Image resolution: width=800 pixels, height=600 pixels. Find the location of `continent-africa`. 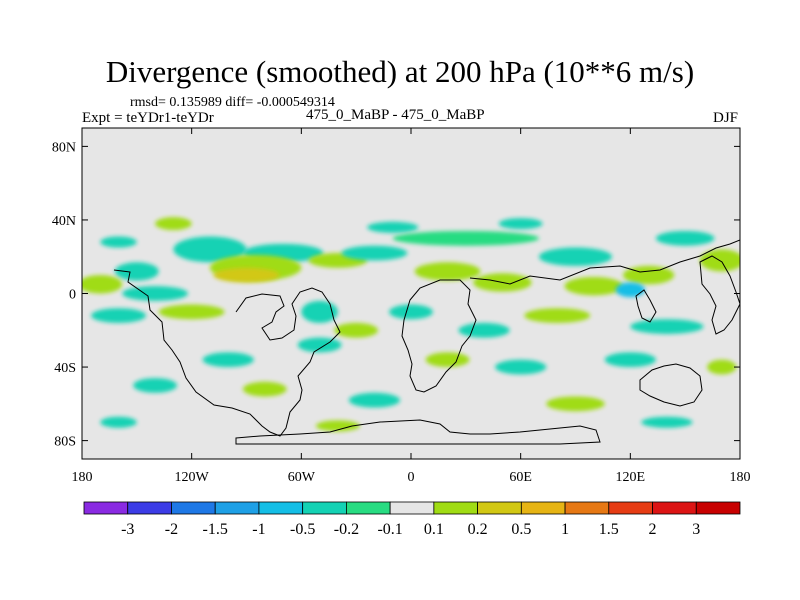

continent-africa is located at coordinates (439, 336).